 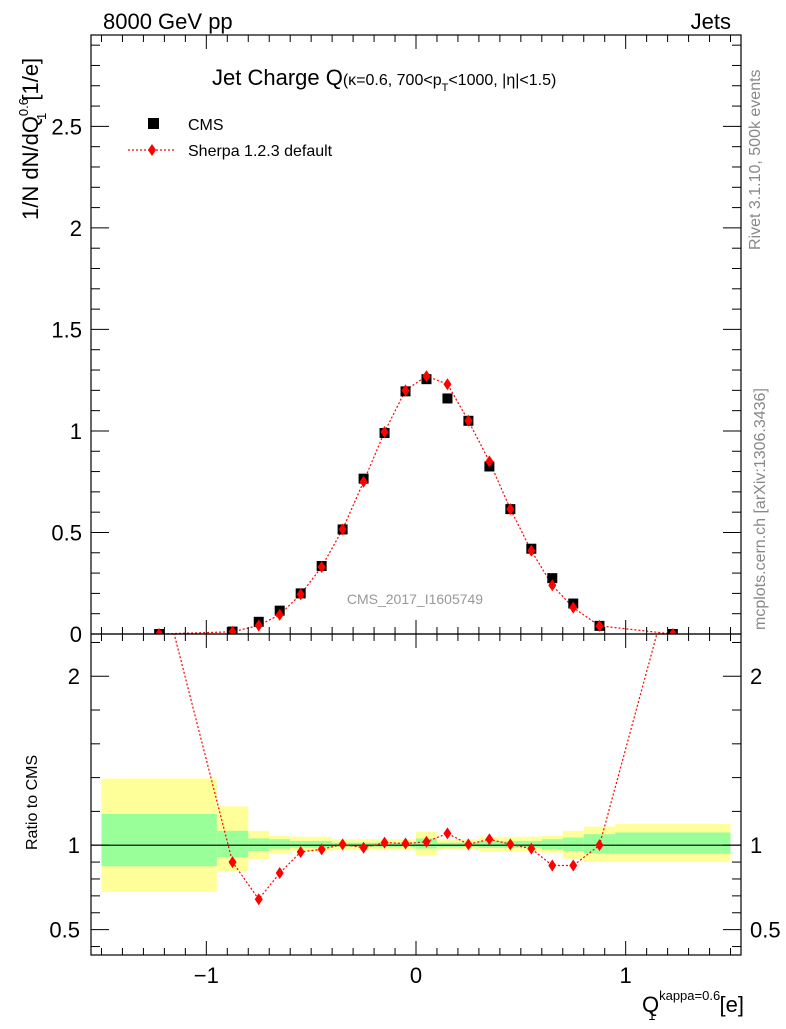 What do you see at coordinates (415, 599) in the screenshot?
I see `watermark-analysis-id: CMS_2017_I1605749` at bounding box center [415, 599].